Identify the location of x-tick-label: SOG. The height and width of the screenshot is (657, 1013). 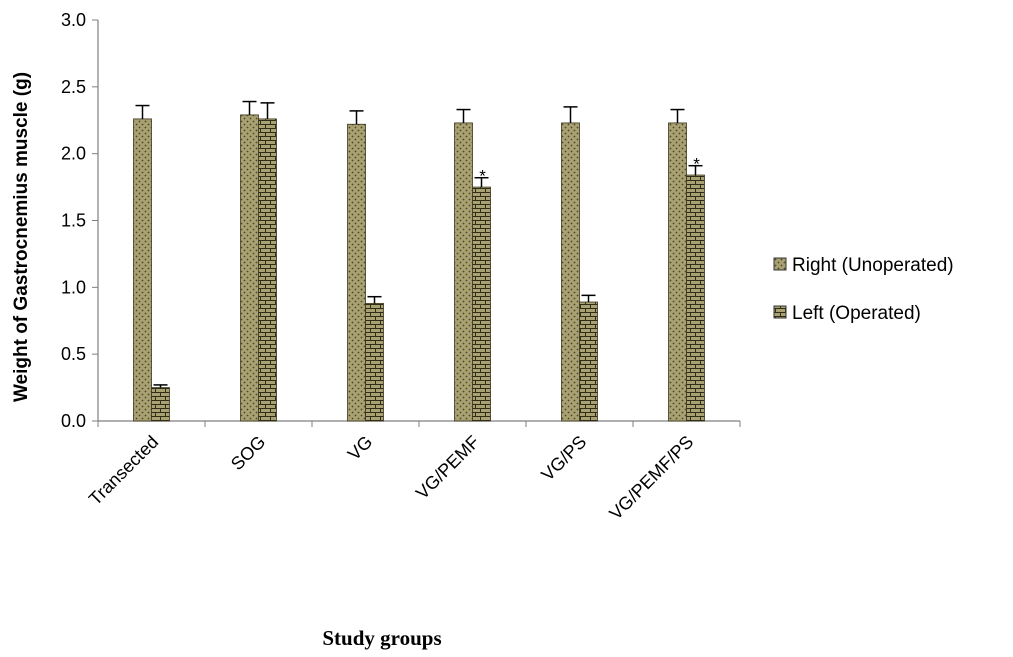
(248, 453).